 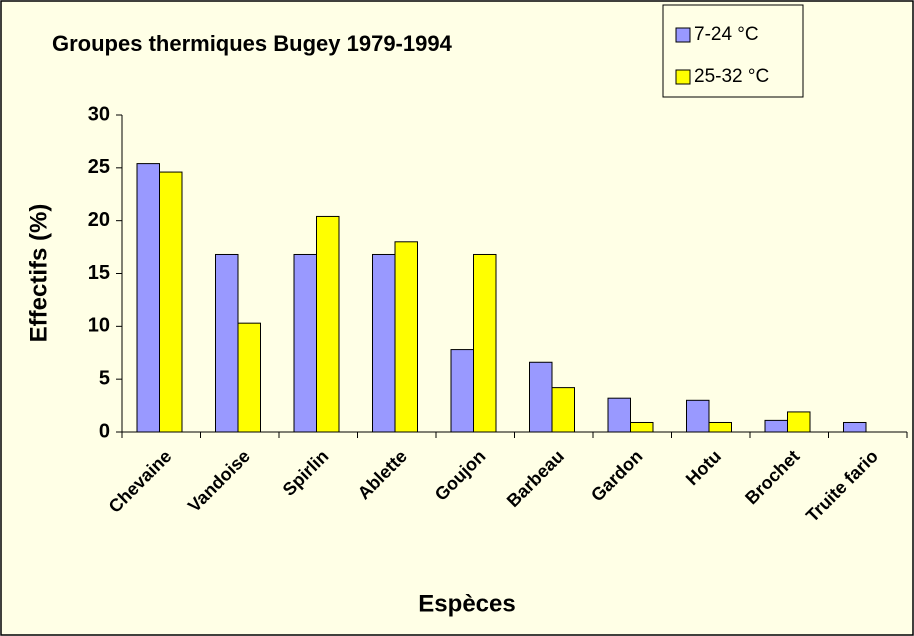 What do you see at coordinates (466, 603) in the screenshot?
I see `x-axis-title: Espèces` at bounding box center [466, 603].